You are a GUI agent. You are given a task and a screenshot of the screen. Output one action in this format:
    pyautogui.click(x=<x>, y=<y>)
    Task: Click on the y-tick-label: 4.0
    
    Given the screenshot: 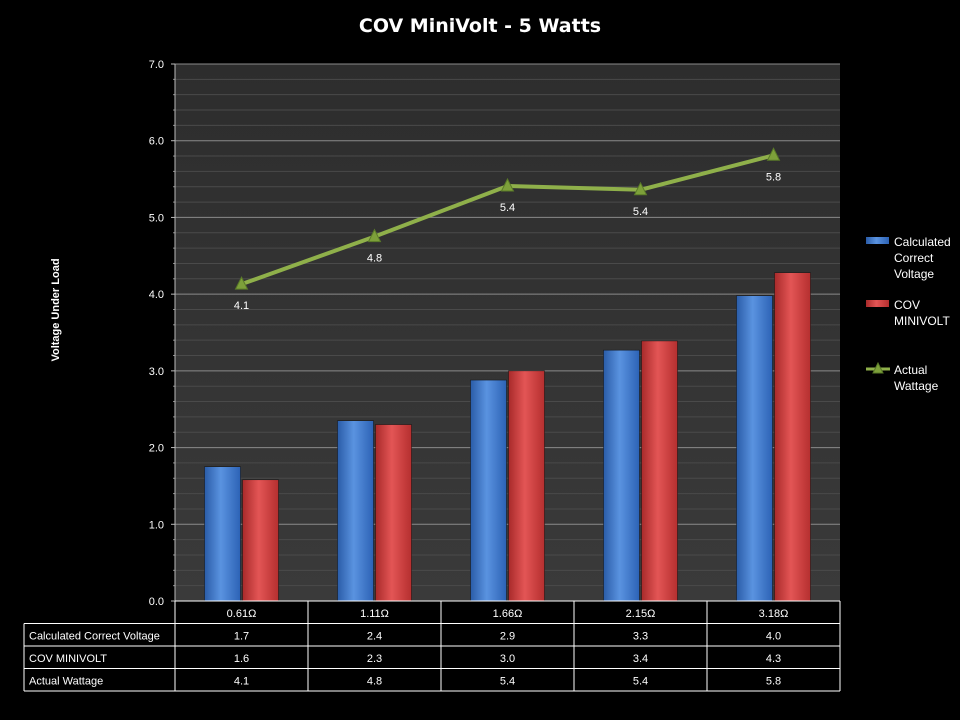 What is the action you would take?
    pyautogui.click(x=156, y=295)
    